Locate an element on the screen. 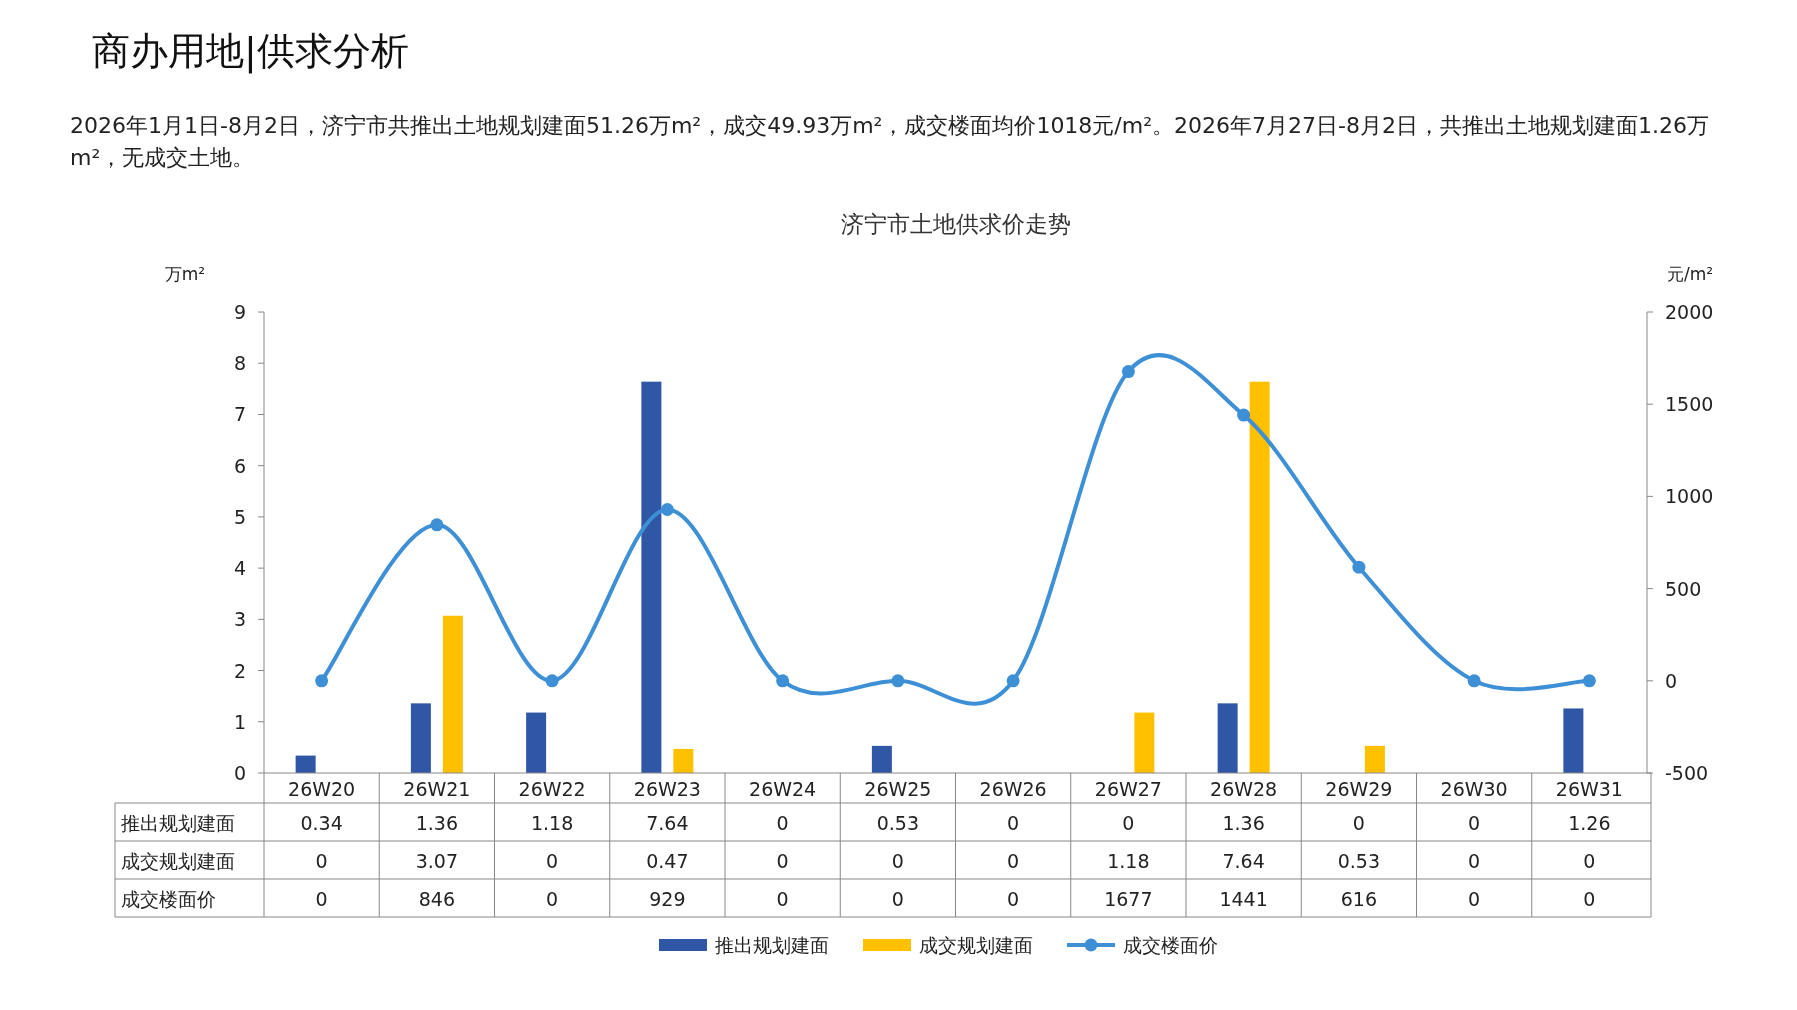 The image size is (1797, 1010). x-tick-label: 26W26 is located at coordinates (1013, 789).